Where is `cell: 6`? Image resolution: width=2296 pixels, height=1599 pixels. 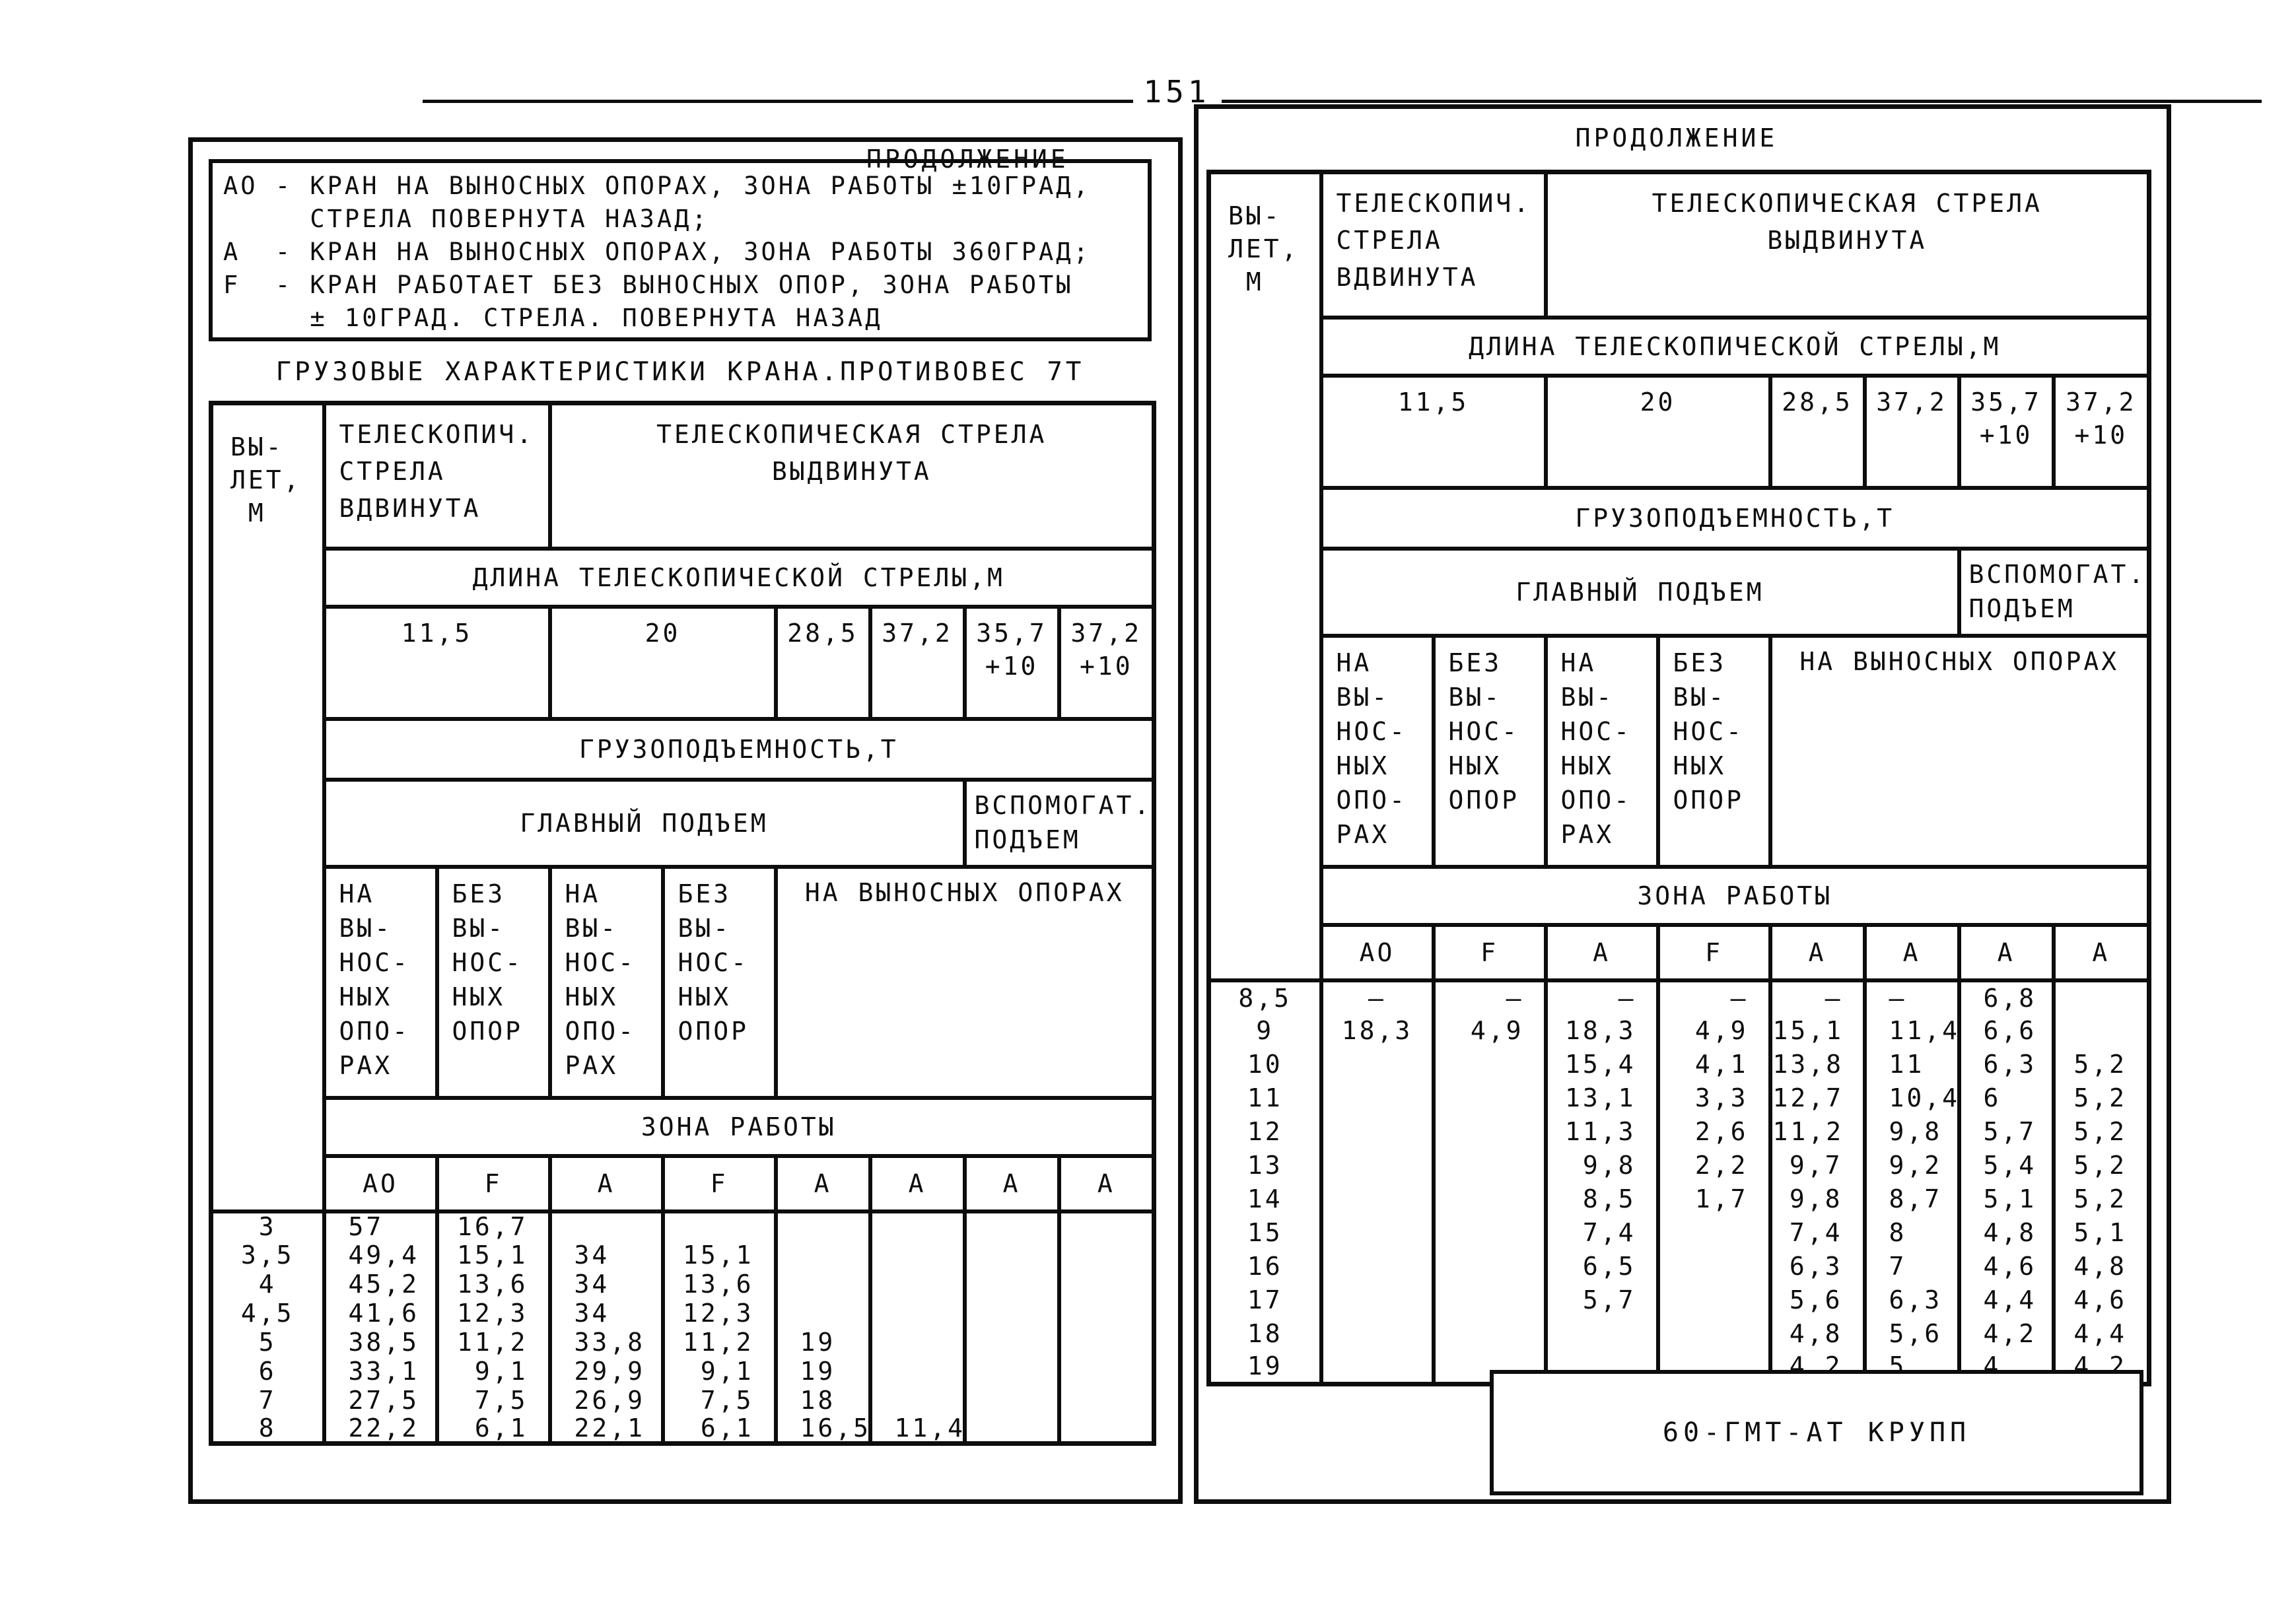 cell: 6 is located at coordinates (2006, 1098).